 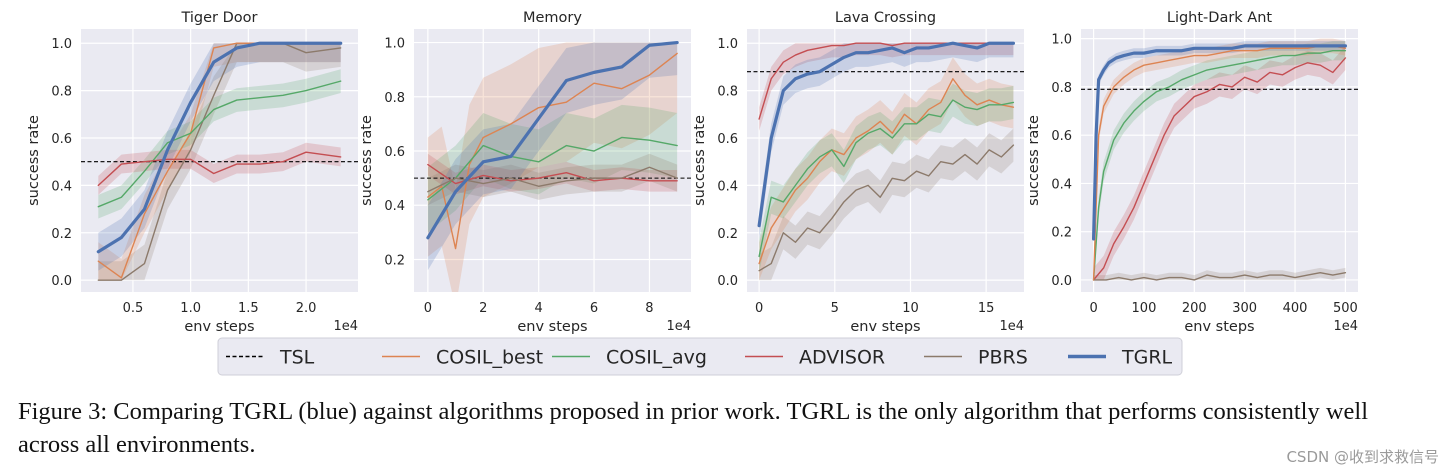 I want to click on x-tick-label: 4, so click(x=539, y=308).